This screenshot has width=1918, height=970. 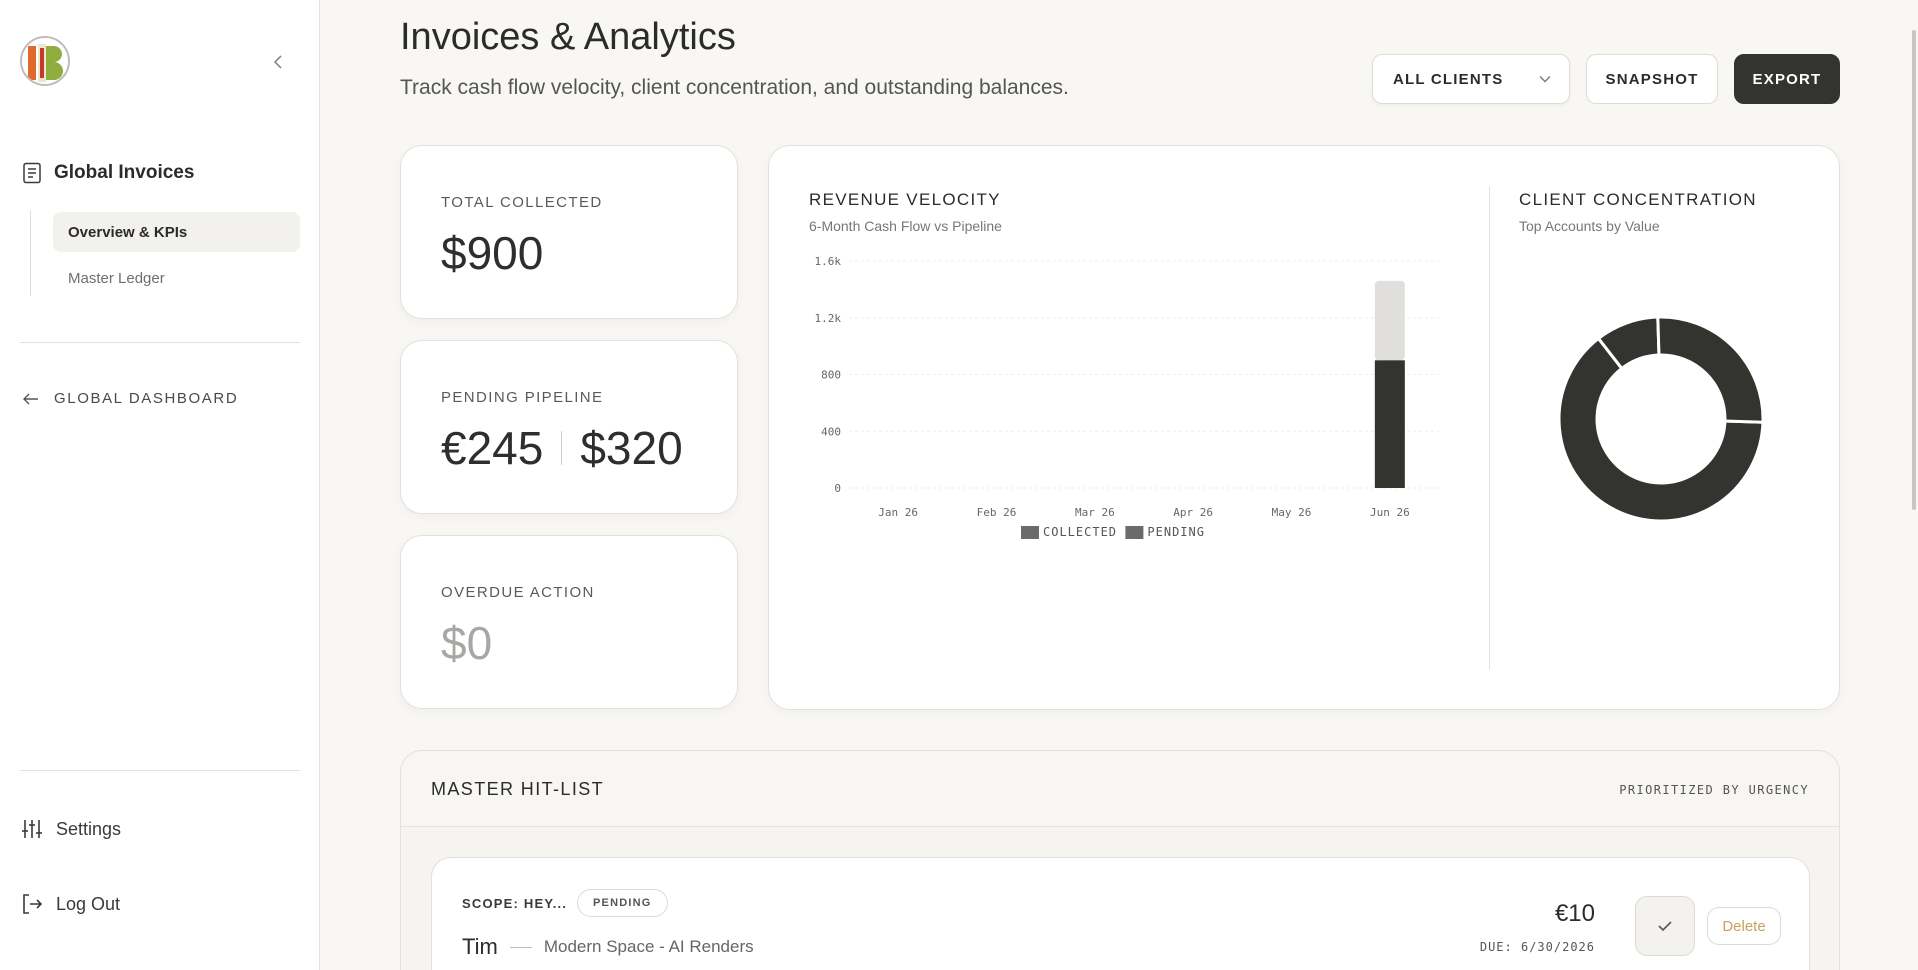 I want to click on logo-mark, so click(x=45, y=63).